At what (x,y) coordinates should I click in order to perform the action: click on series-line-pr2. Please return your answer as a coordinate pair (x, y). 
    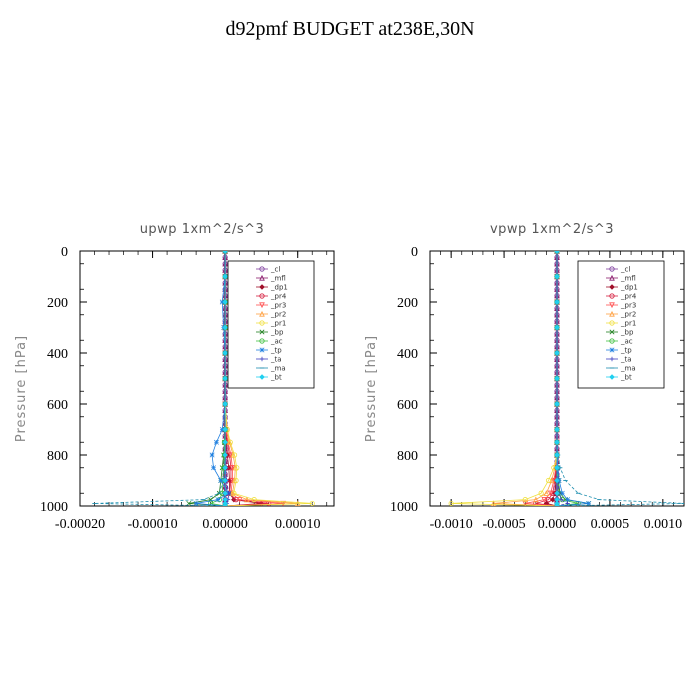
    Looking at the image, I should click on (525, 378).